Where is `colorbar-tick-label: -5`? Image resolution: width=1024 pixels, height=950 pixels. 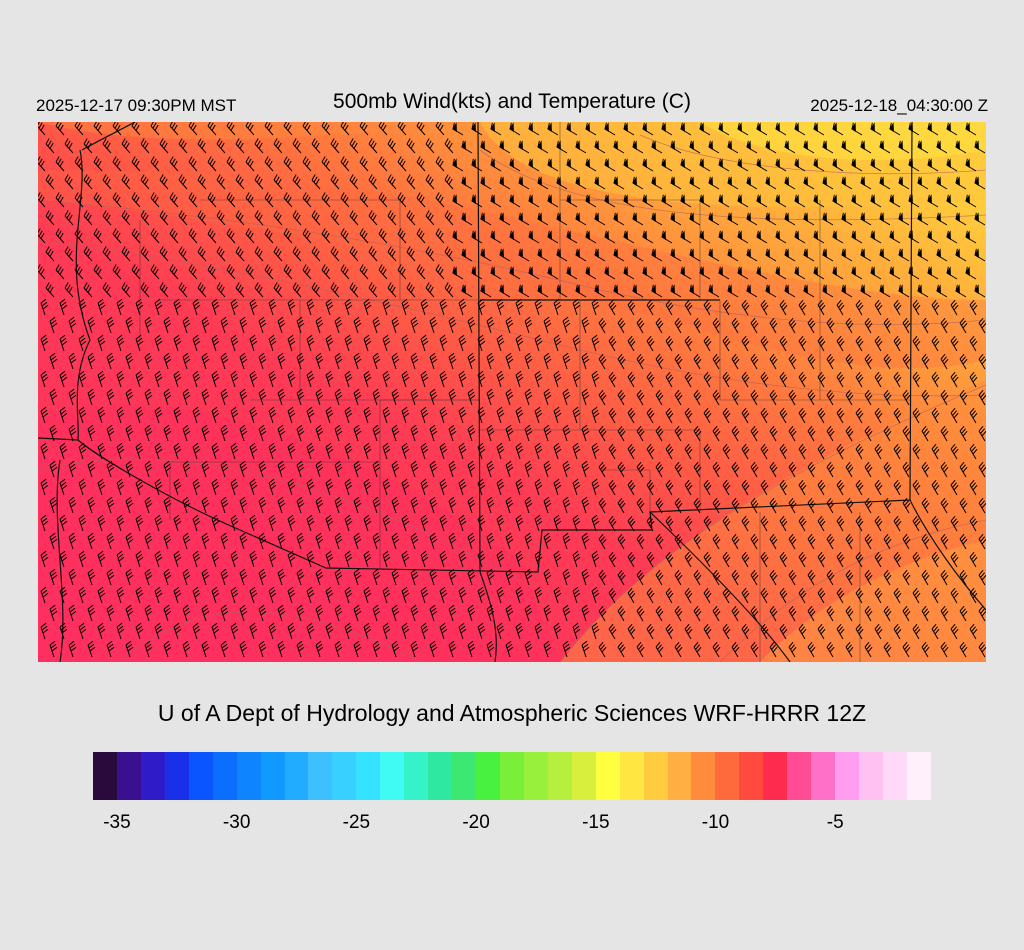 colorbar-tick-label: -5 is located at coordinates (835, 822).